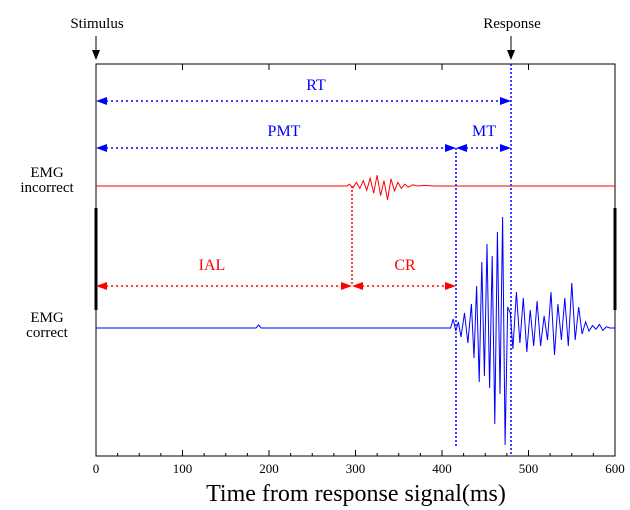  I want to click on x-tick-label: 0, so click(96, 468).